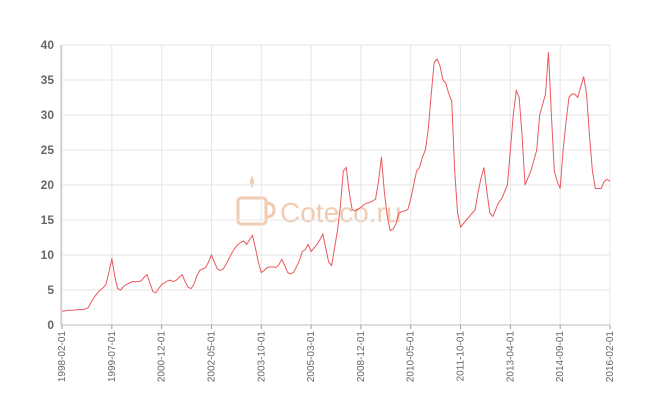 This screenshot has width=650, height=400. I want to click on y-tick-label: 35, so click(48, 80).